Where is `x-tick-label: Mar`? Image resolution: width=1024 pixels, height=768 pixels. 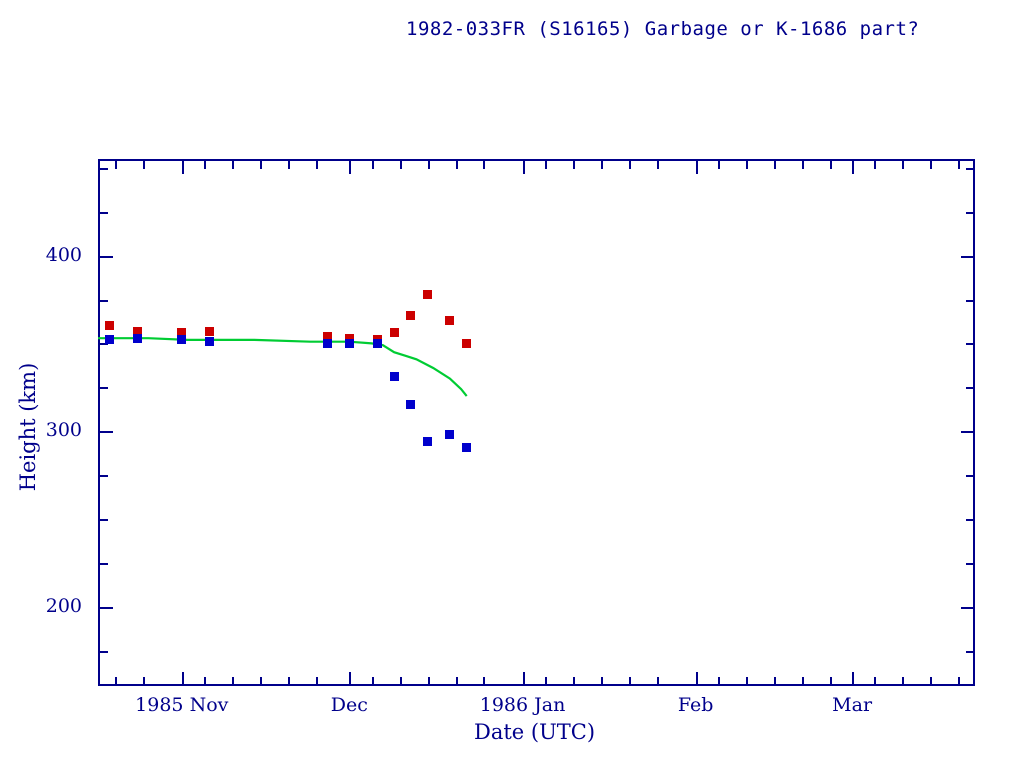
x-tick-label: Mar is located at coordinates (852, 705).